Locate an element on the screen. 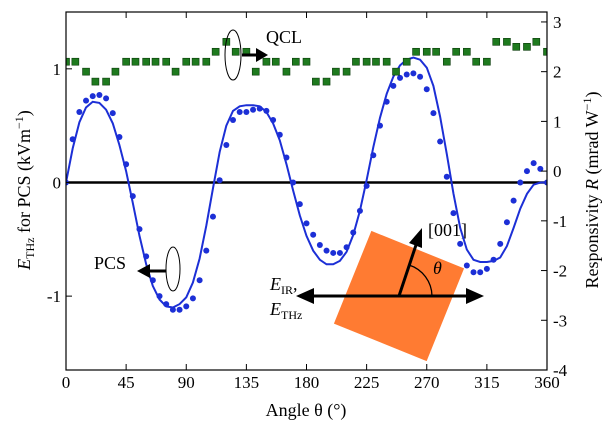 Image resolution: width=615 pixels, height=431 pixels. crystal-axis-line is located at coordinates (407, 270).